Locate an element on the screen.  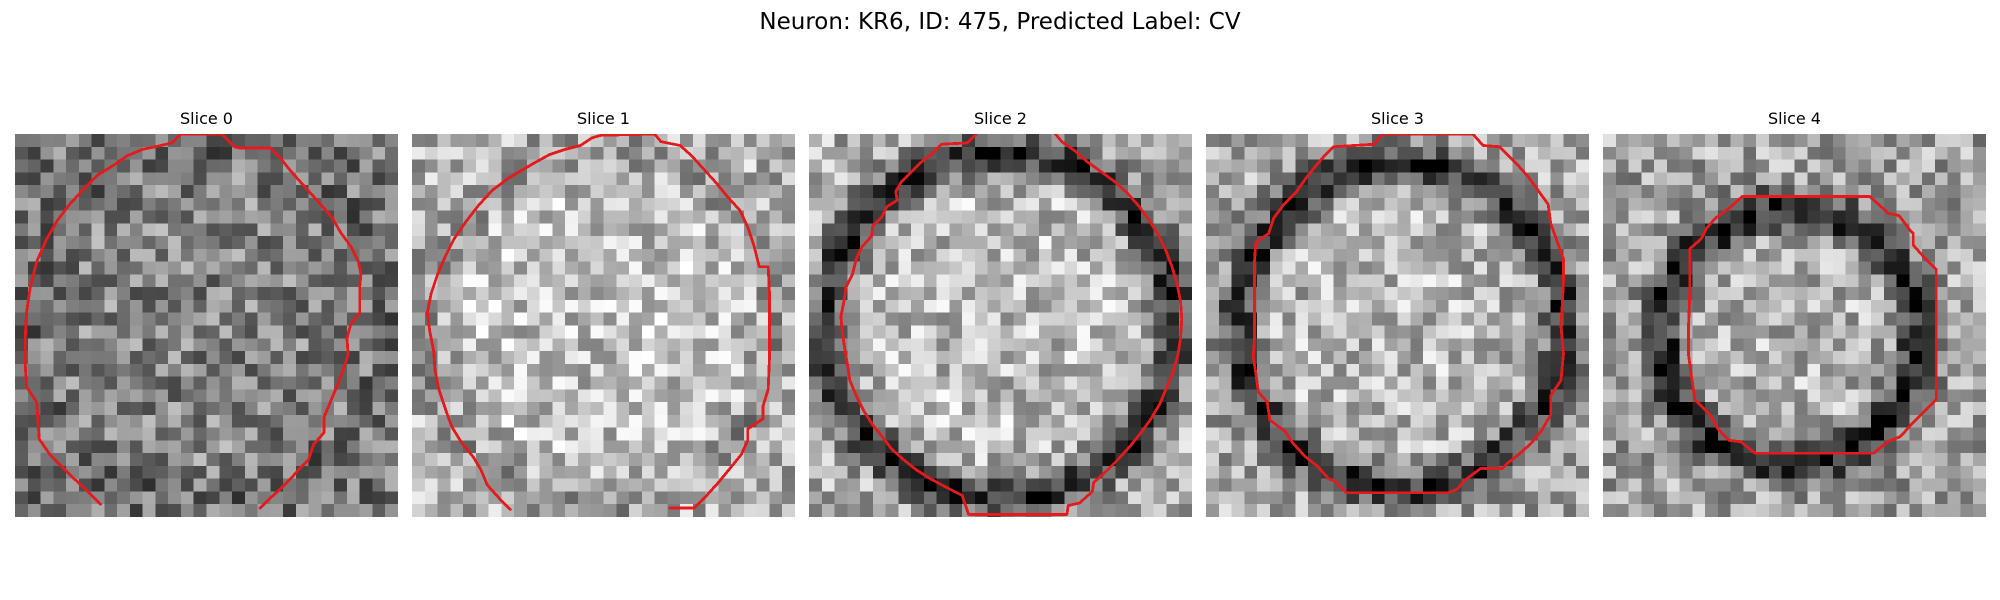
slice-title: Slice 2 is located at coordinates (1000, 118).